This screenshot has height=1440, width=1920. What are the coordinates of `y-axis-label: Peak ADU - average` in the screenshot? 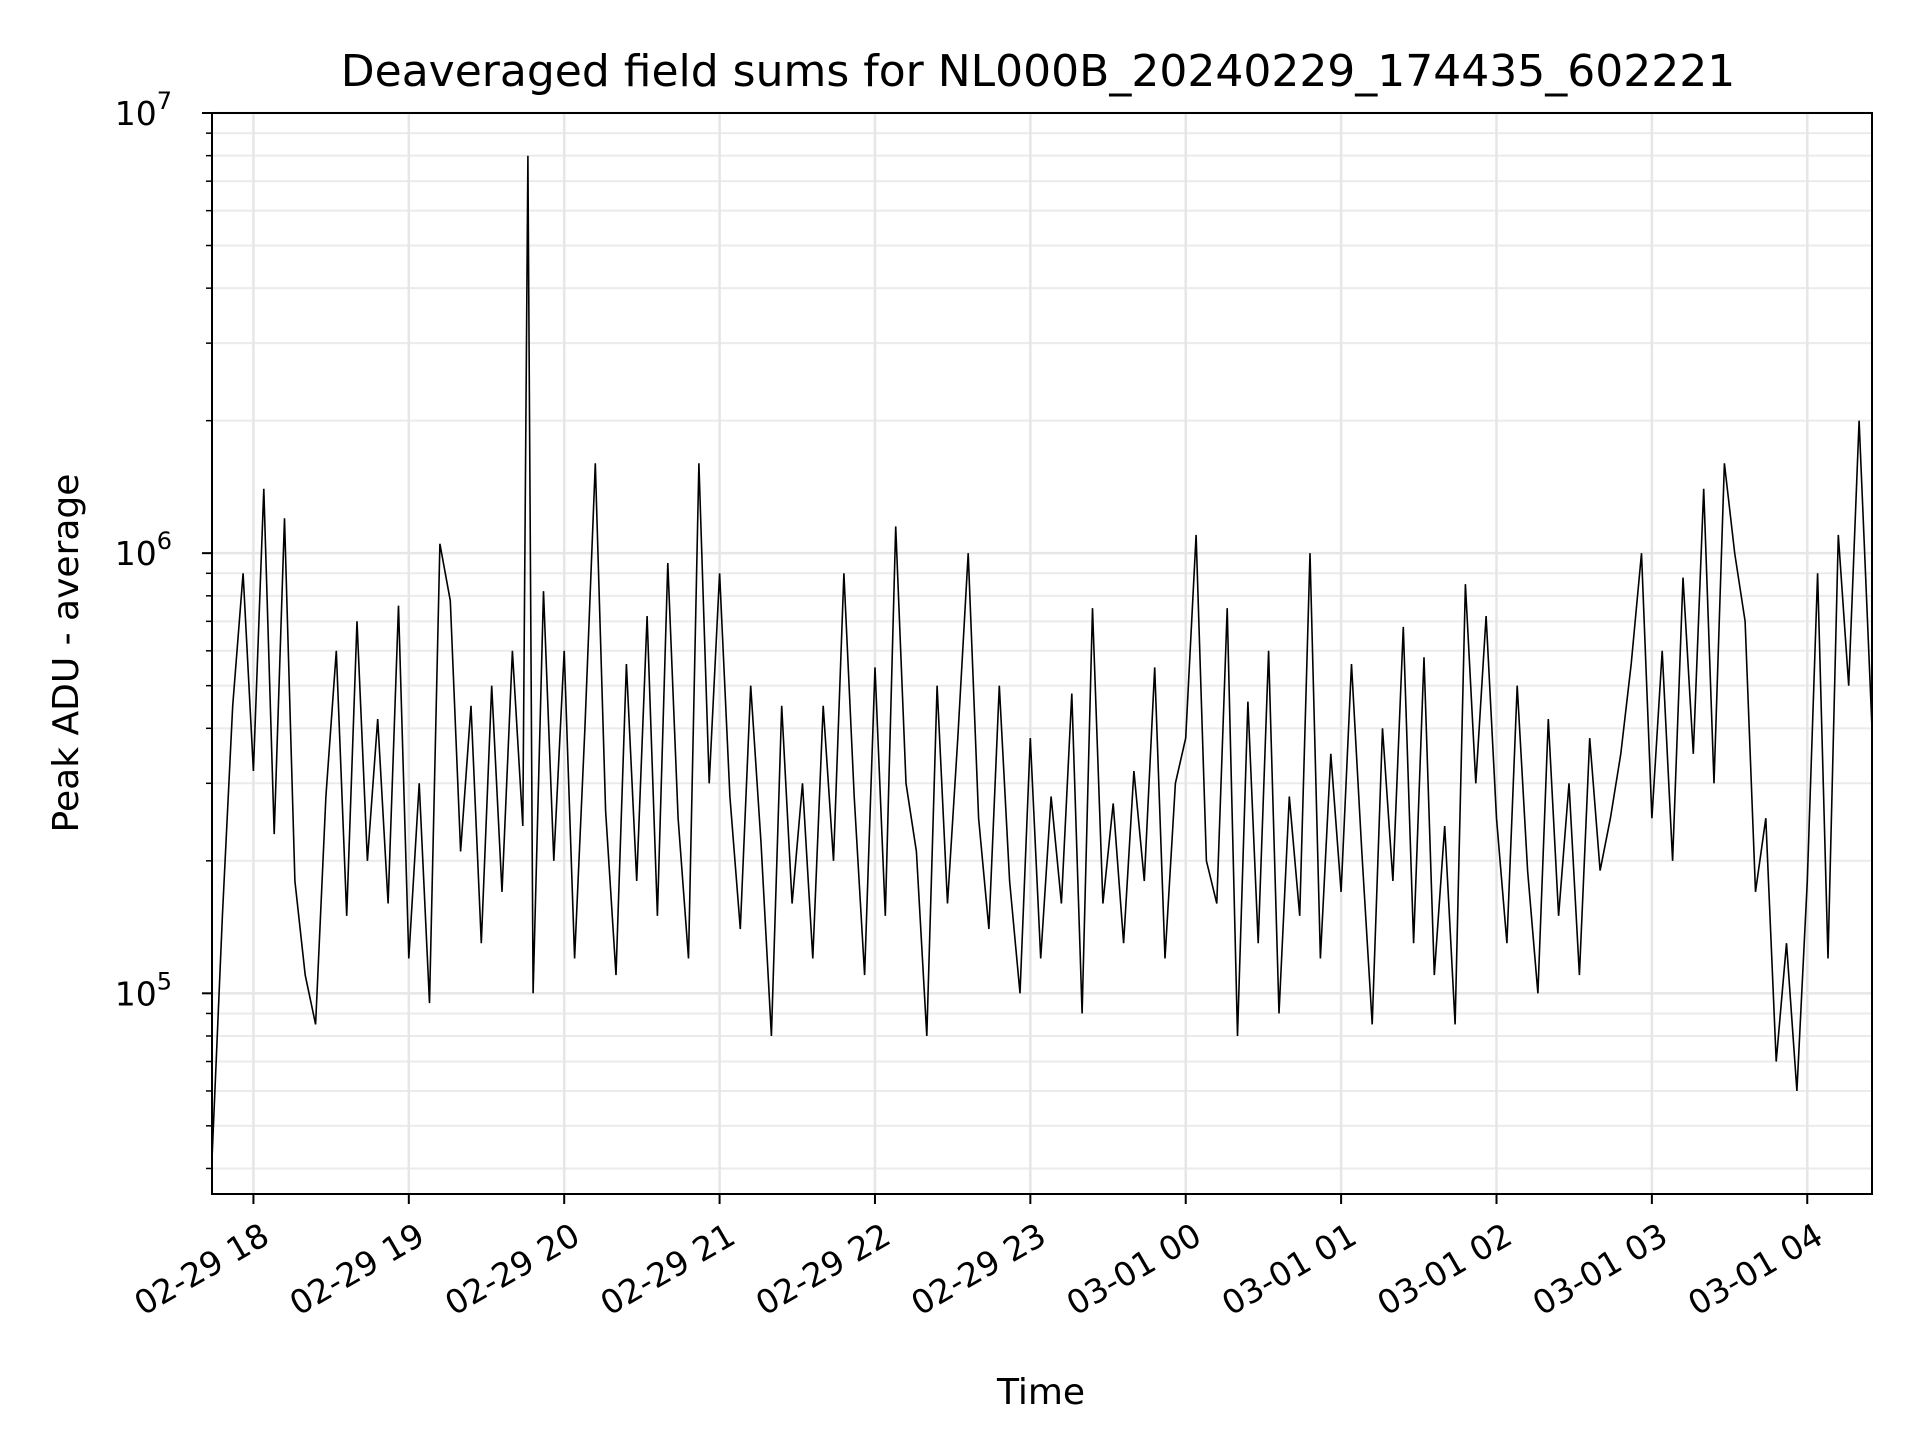 It's located at (66, 653).